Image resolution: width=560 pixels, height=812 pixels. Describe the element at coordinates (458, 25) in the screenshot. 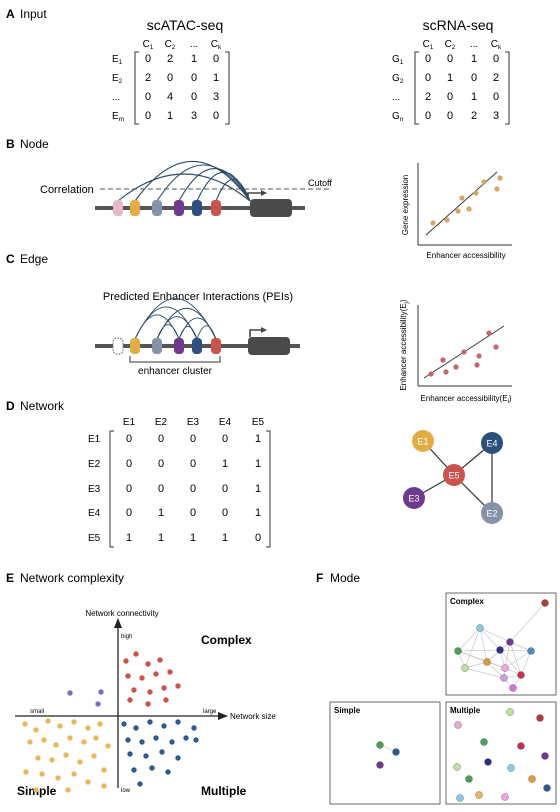

I see `rna-title: scRNA-seq` at that location.